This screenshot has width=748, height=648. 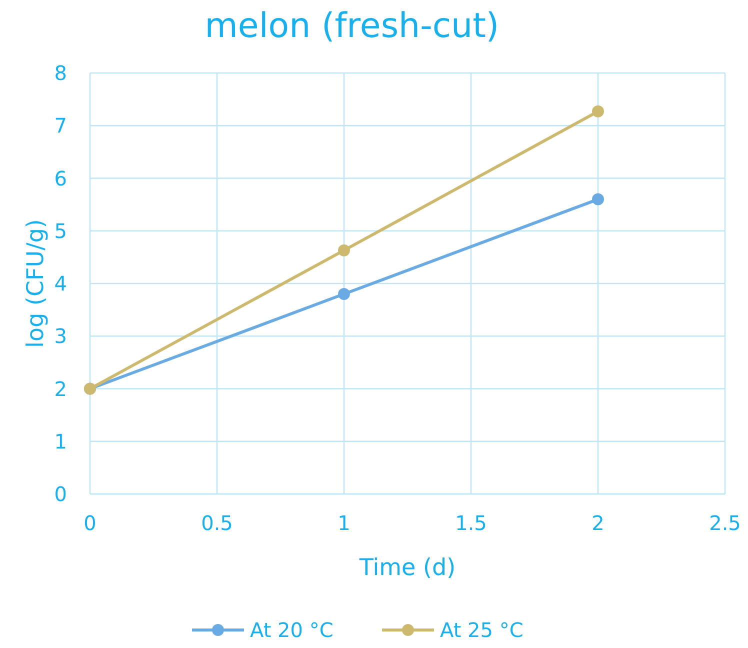 I want to click on legend-label: At 20 °C, so click(x=292, y=630).